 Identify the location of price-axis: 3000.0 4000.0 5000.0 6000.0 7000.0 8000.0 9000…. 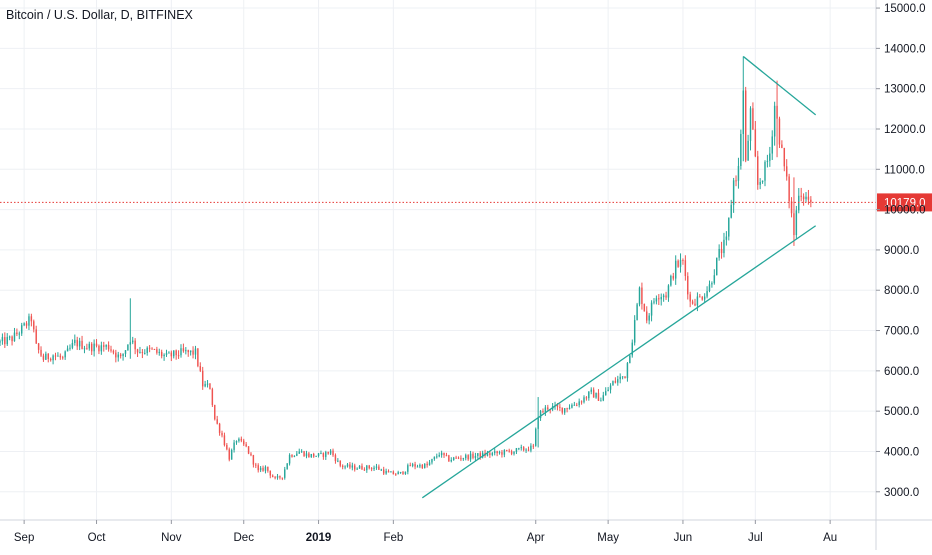
(900, 275).